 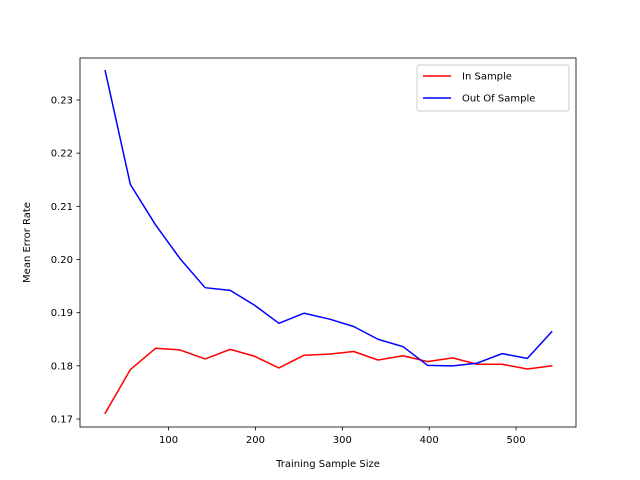 What do you see at coordinates (62, 101) in the screenshot?
I see `y-tick-label: 0.23` at bounding box center [62, 101].